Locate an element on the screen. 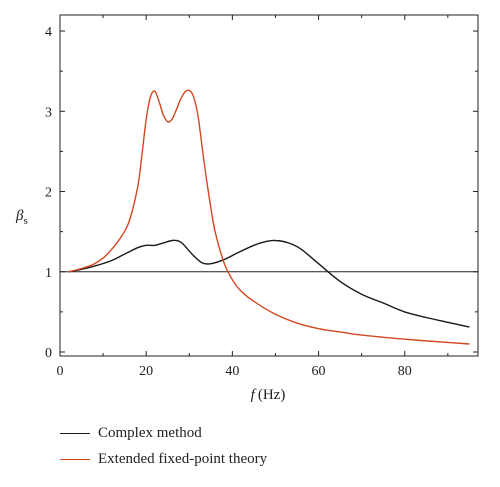 This screenshot has height=487, width=500. series-line-complex-method is located at coordinates (269, 283).